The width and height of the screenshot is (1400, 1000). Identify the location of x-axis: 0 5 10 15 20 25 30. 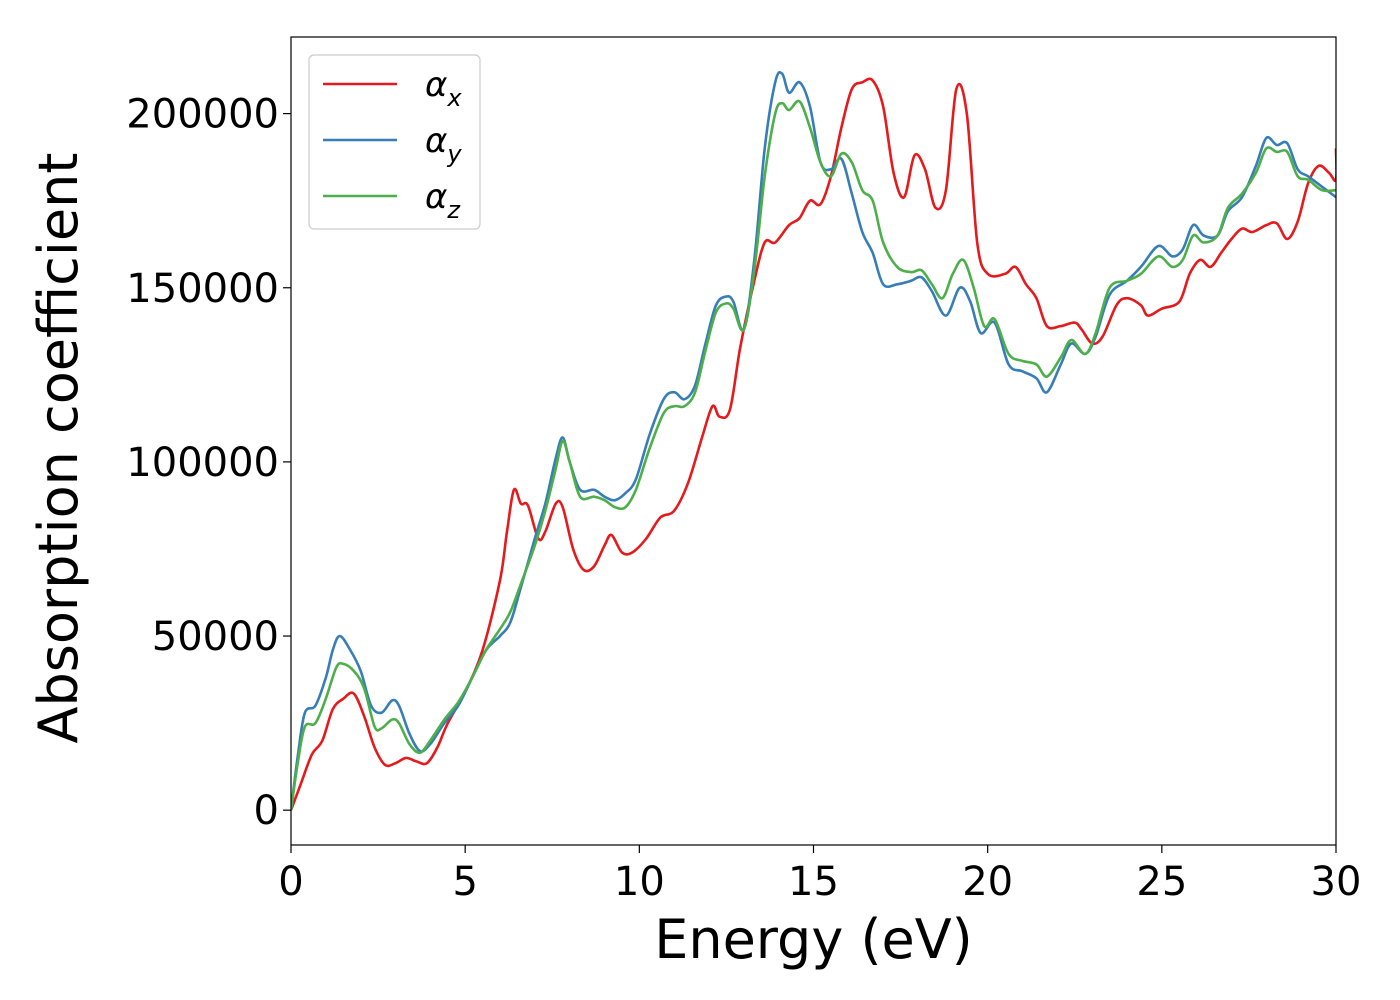
(819, 875).